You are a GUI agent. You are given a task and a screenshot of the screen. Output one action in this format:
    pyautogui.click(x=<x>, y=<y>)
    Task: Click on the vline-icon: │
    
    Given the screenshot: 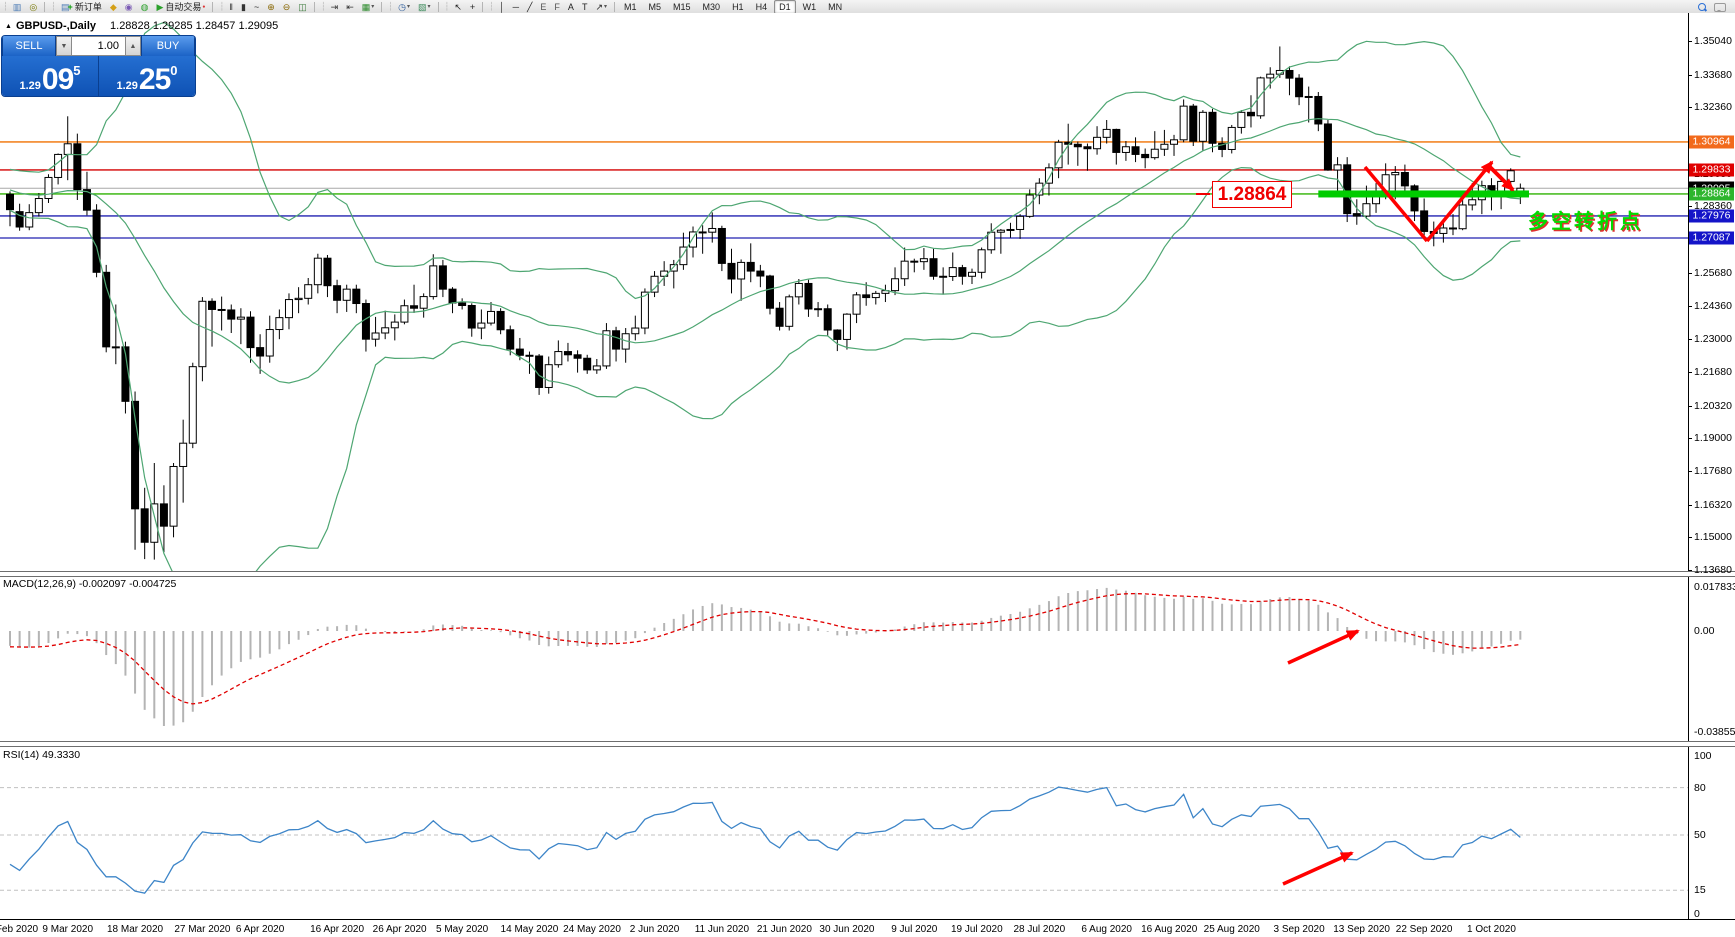 What is the action you would take?
    pyautogui.click(x=502, y=6)
    